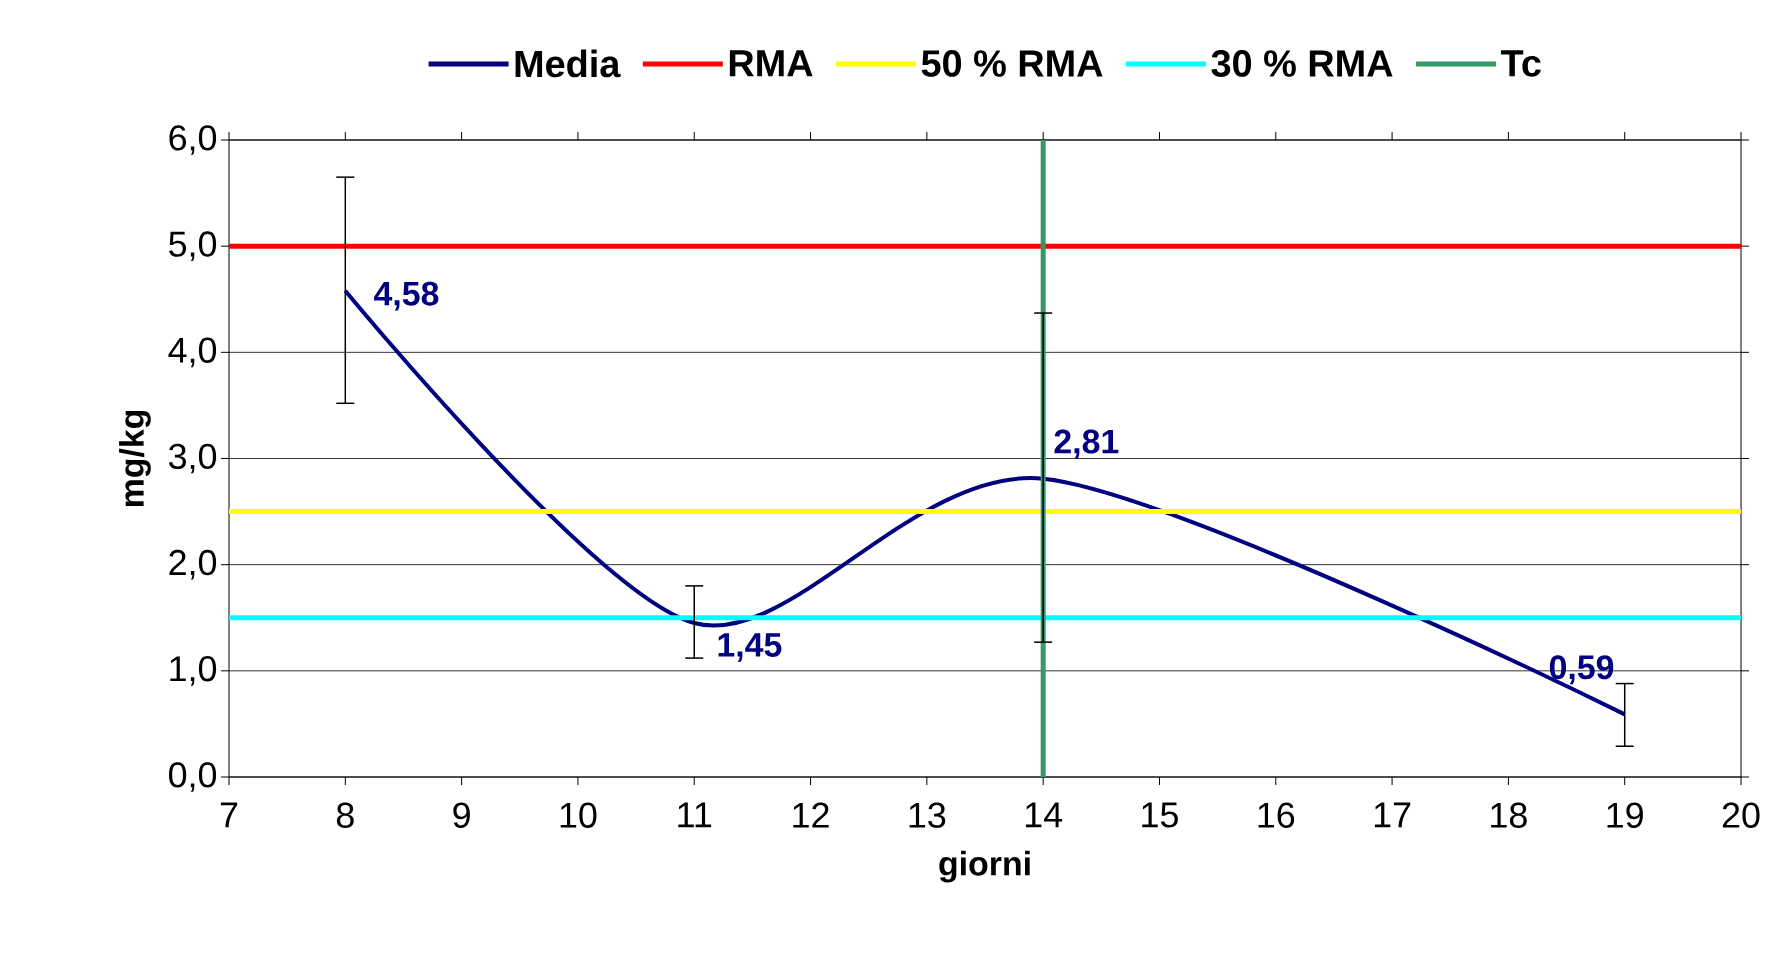  What do you see at coordinates (750, 647) in the screenshot?
I see `data-label: 1,45` at bounding box center [750, 647].